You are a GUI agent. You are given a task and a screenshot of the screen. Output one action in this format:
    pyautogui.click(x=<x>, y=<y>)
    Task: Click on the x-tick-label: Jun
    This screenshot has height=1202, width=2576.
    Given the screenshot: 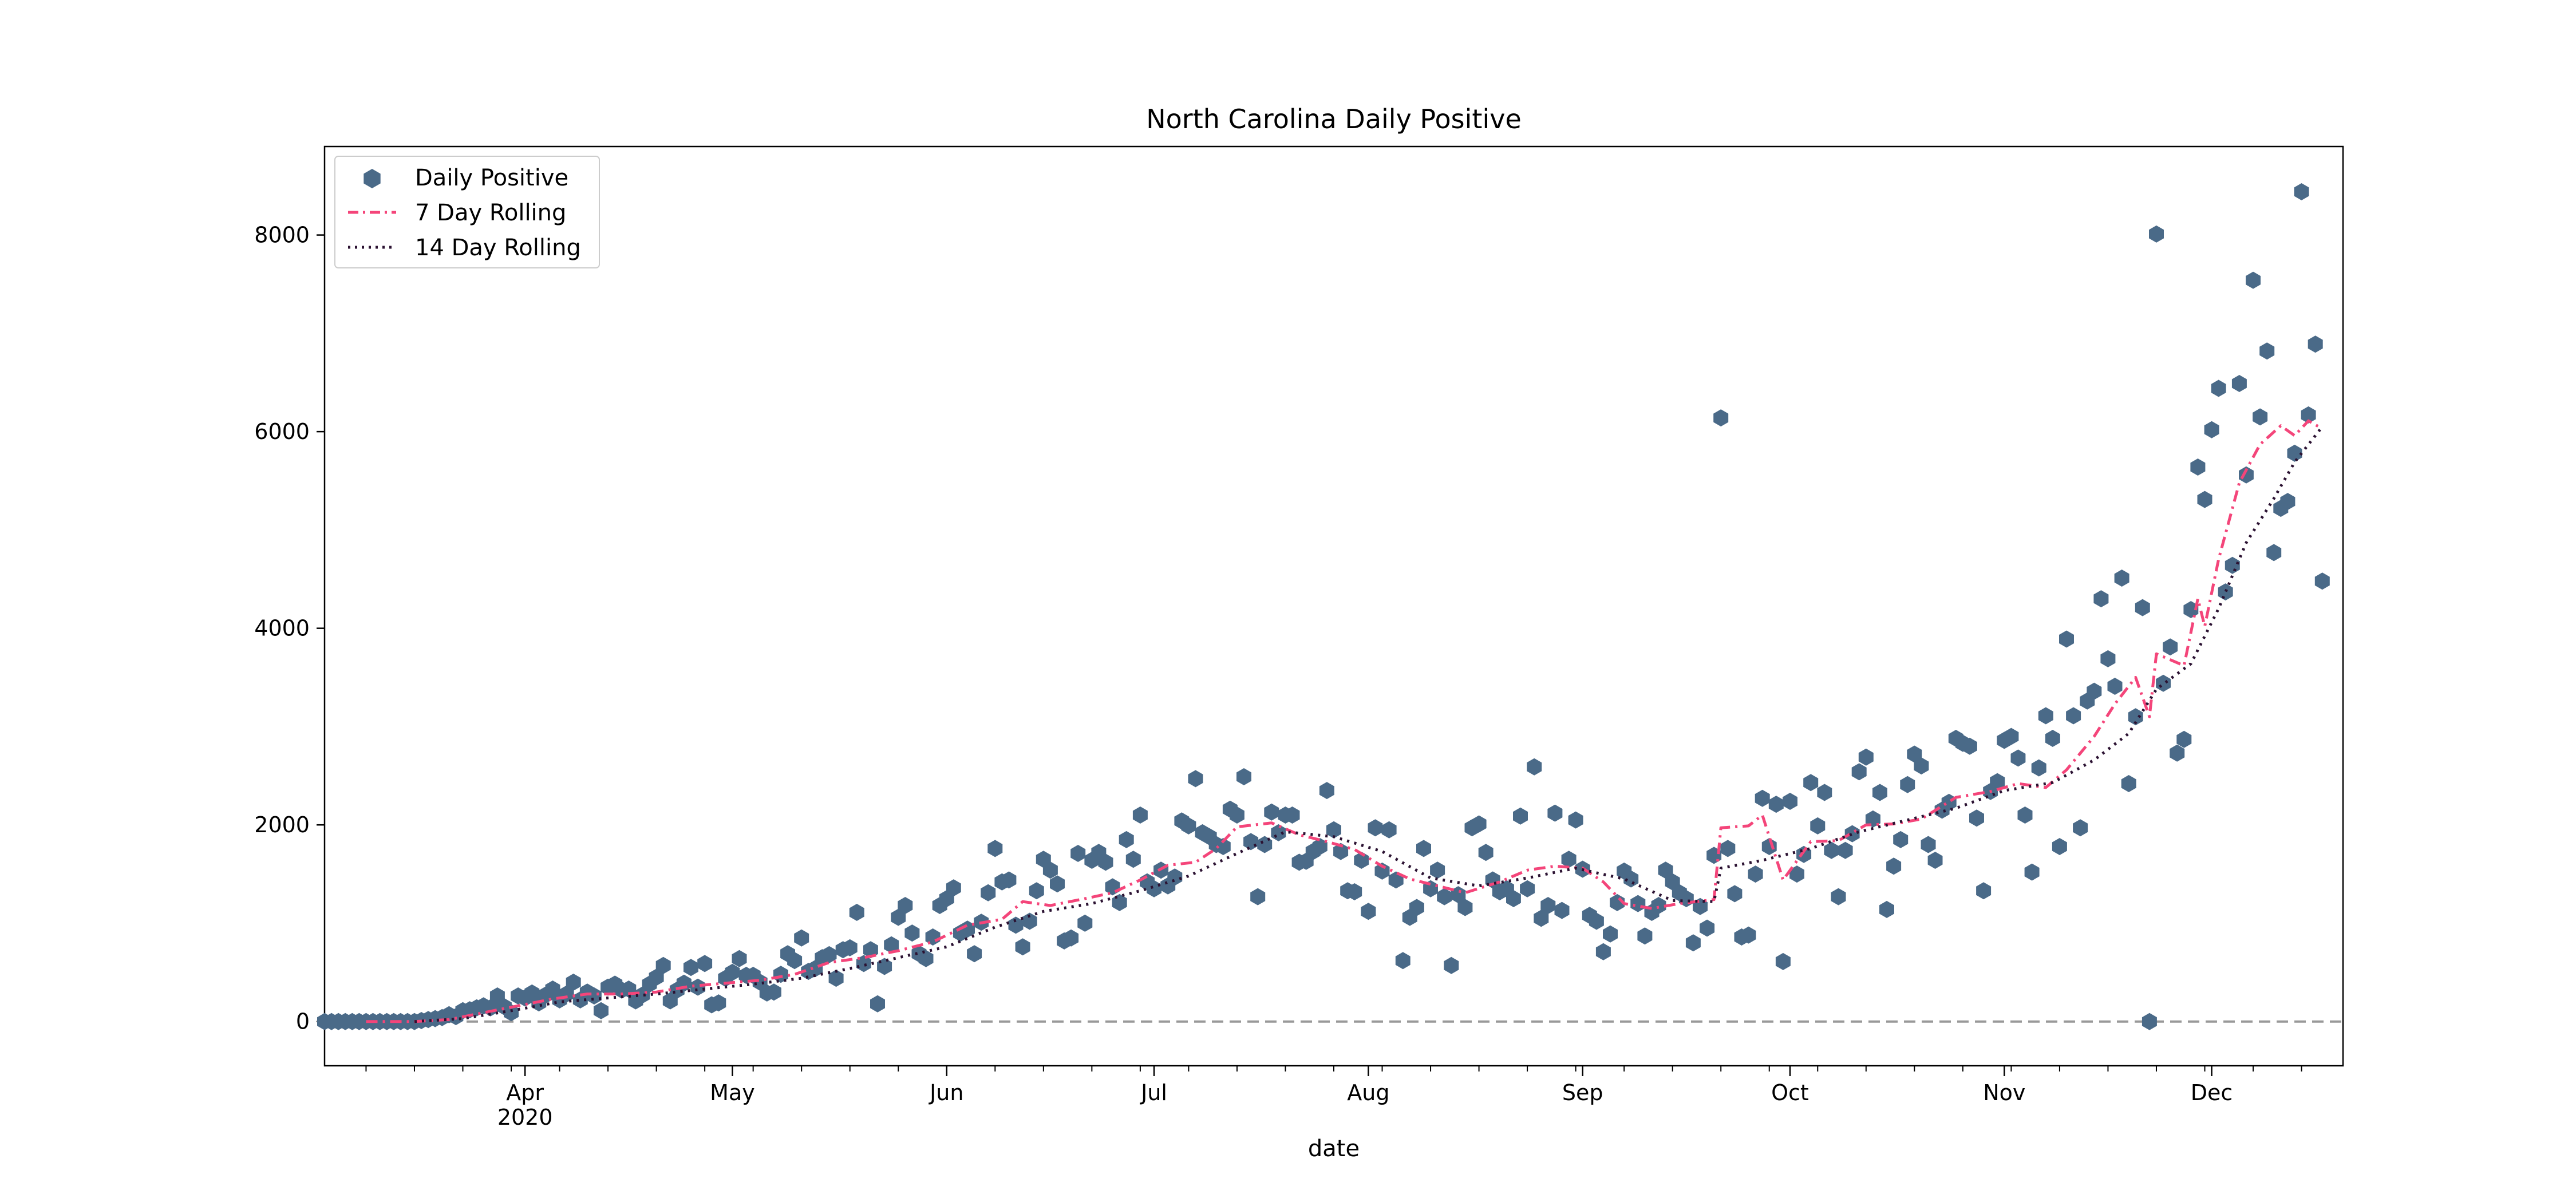 What is the action you would take?
    pyautogui.click(x=946, y=1092)
    